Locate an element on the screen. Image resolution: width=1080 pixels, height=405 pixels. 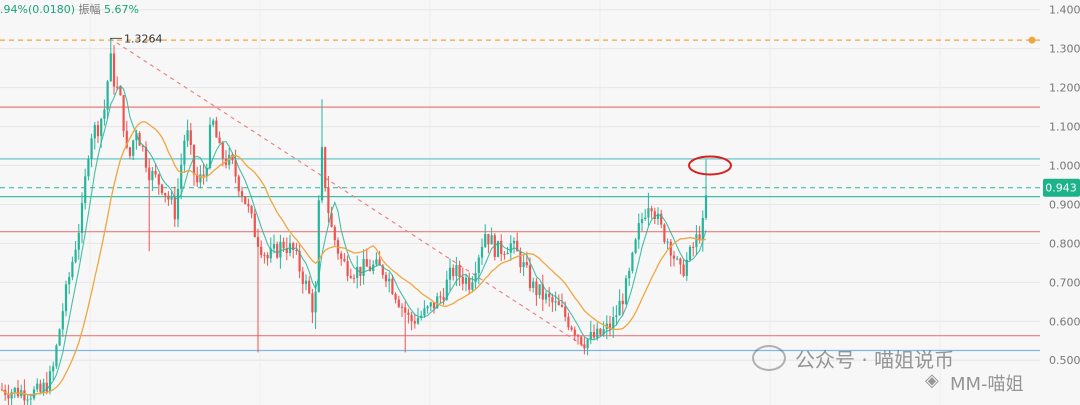
high-annotation-label: 1.3264 is located at coordinates (143, 38).